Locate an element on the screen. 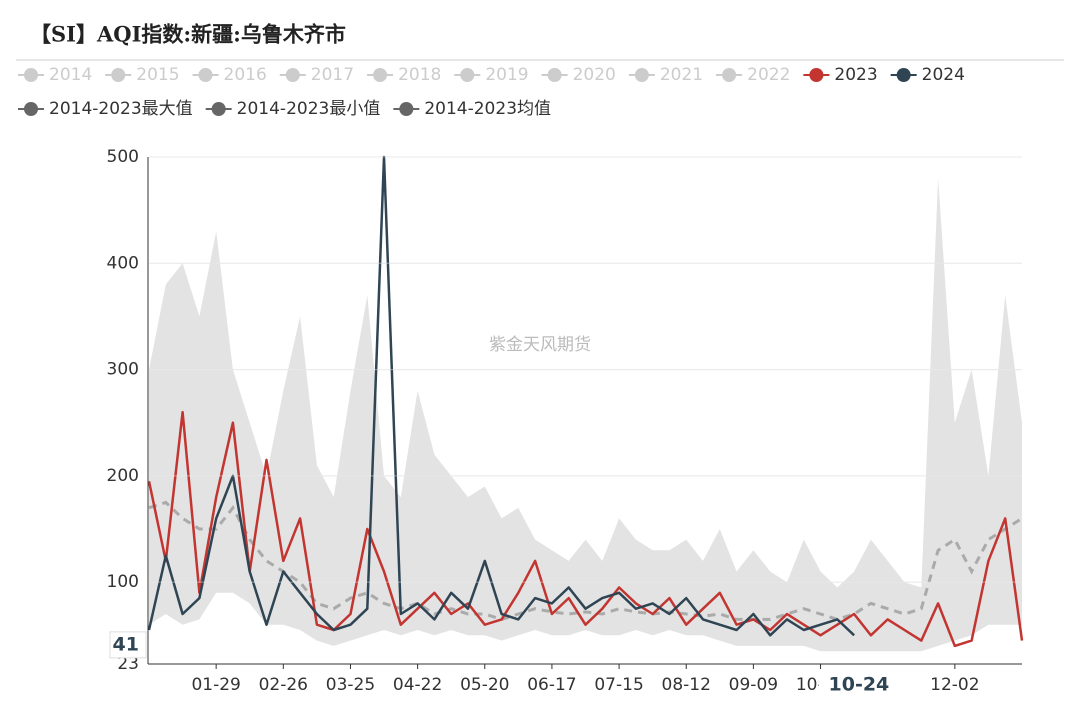 Image resolution: width=1080 pixels, height=701 pixels. x-tick-label: 06-17 is located at coordinates (551, 685).